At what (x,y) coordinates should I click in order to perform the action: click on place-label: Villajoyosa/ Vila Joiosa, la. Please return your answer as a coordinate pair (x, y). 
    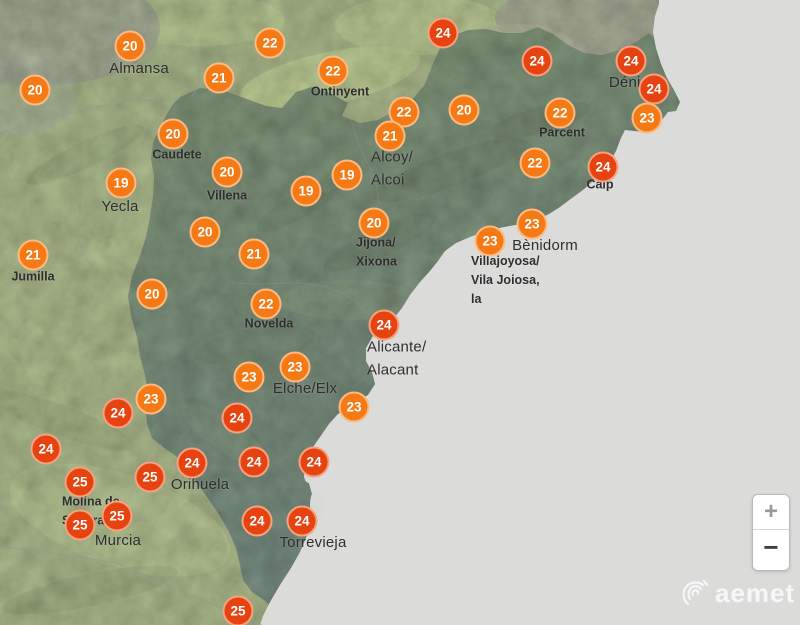
    Looking at the image, I should click on (505, 279).